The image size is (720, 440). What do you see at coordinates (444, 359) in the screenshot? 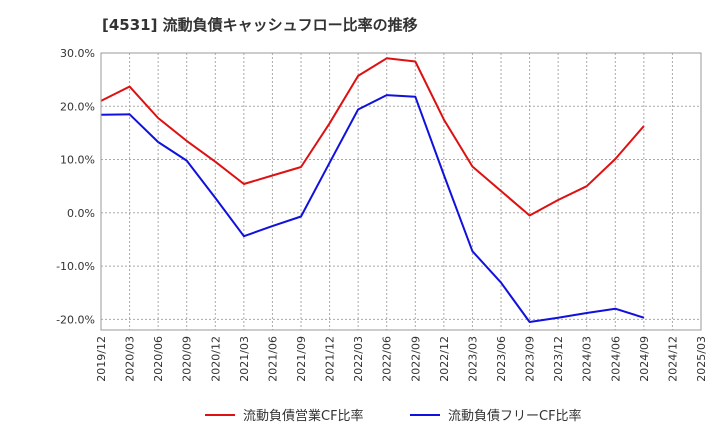
I see `x-tick-label: 2022/12` at bounding box center [444, 359].